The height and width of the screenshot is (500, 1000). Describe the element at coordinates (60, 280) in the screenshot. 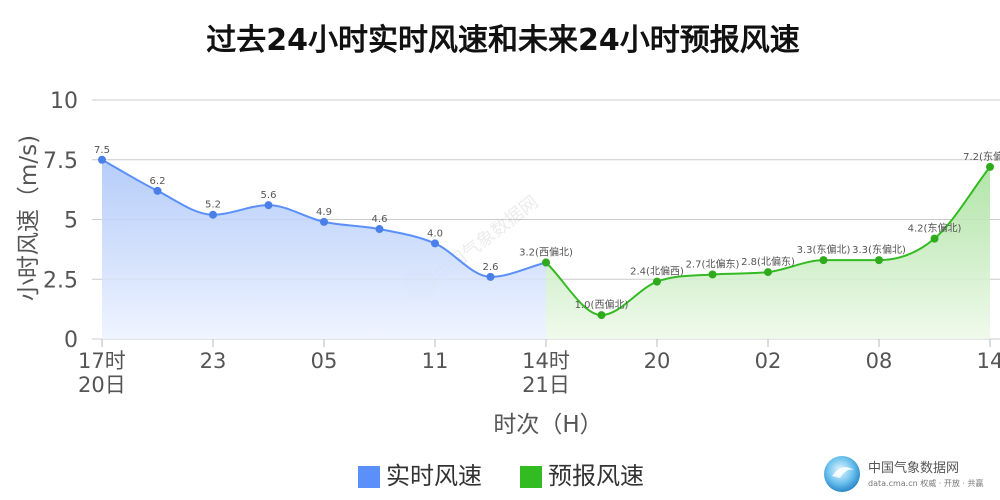

I see `y-tick-label: 2.5` at that location.